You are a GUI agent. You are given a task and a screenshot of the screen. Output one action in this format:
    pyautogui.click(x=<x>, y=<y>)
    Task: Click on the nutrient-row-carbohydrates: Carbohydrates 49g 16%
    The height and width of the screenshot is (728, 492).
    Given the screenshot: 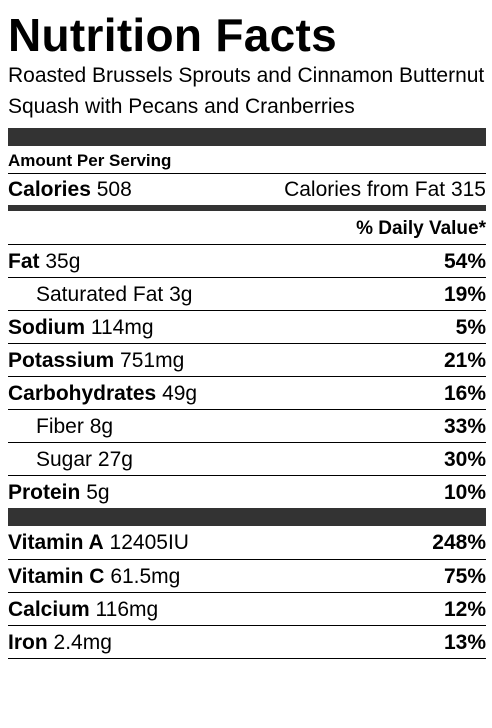 What is the action you would take?
    pyautogui.click(x=247, y=392)
    